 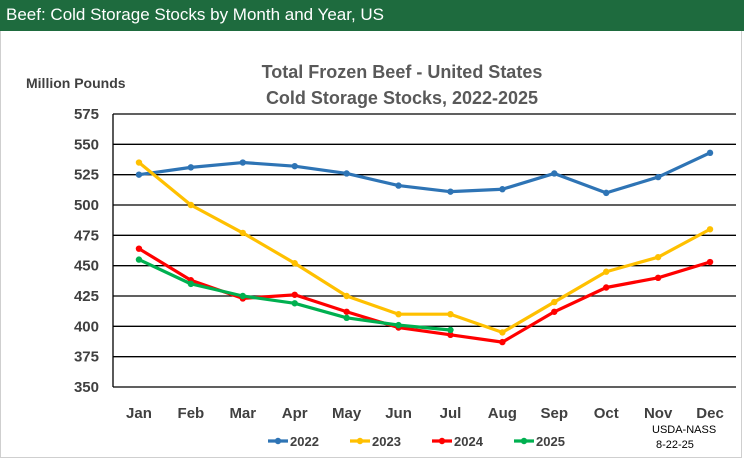 I want to click on x-tick-label: Apr, so click(x=295, y=413).